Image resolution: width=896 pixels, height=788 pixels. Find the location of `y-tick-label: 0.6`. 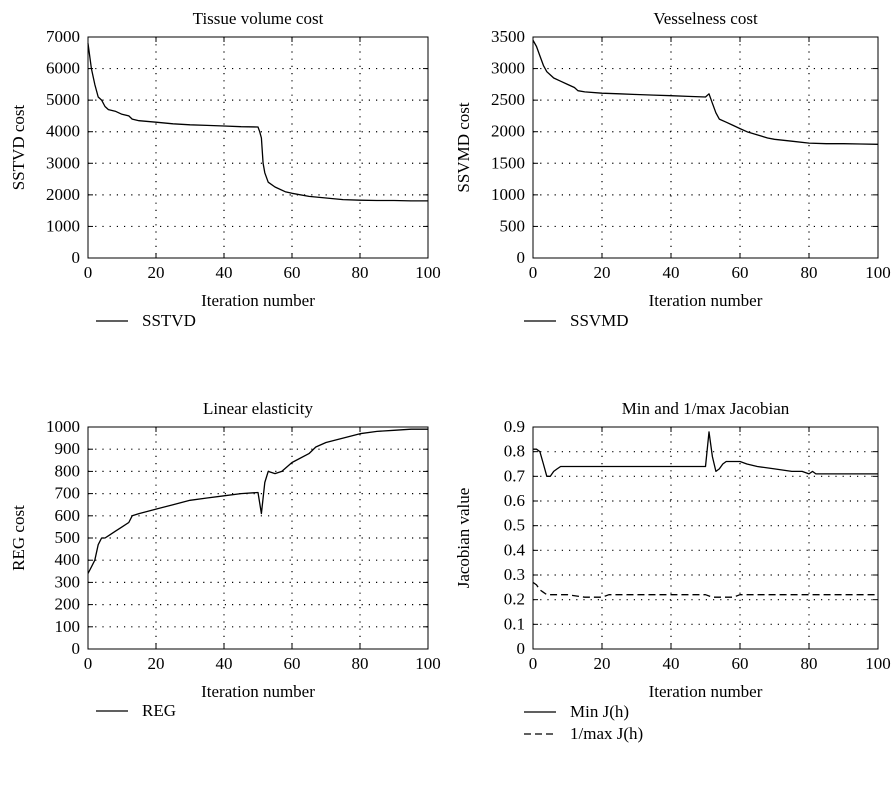

y-tick-label: 0.6 is located at coordinates (514, 500).